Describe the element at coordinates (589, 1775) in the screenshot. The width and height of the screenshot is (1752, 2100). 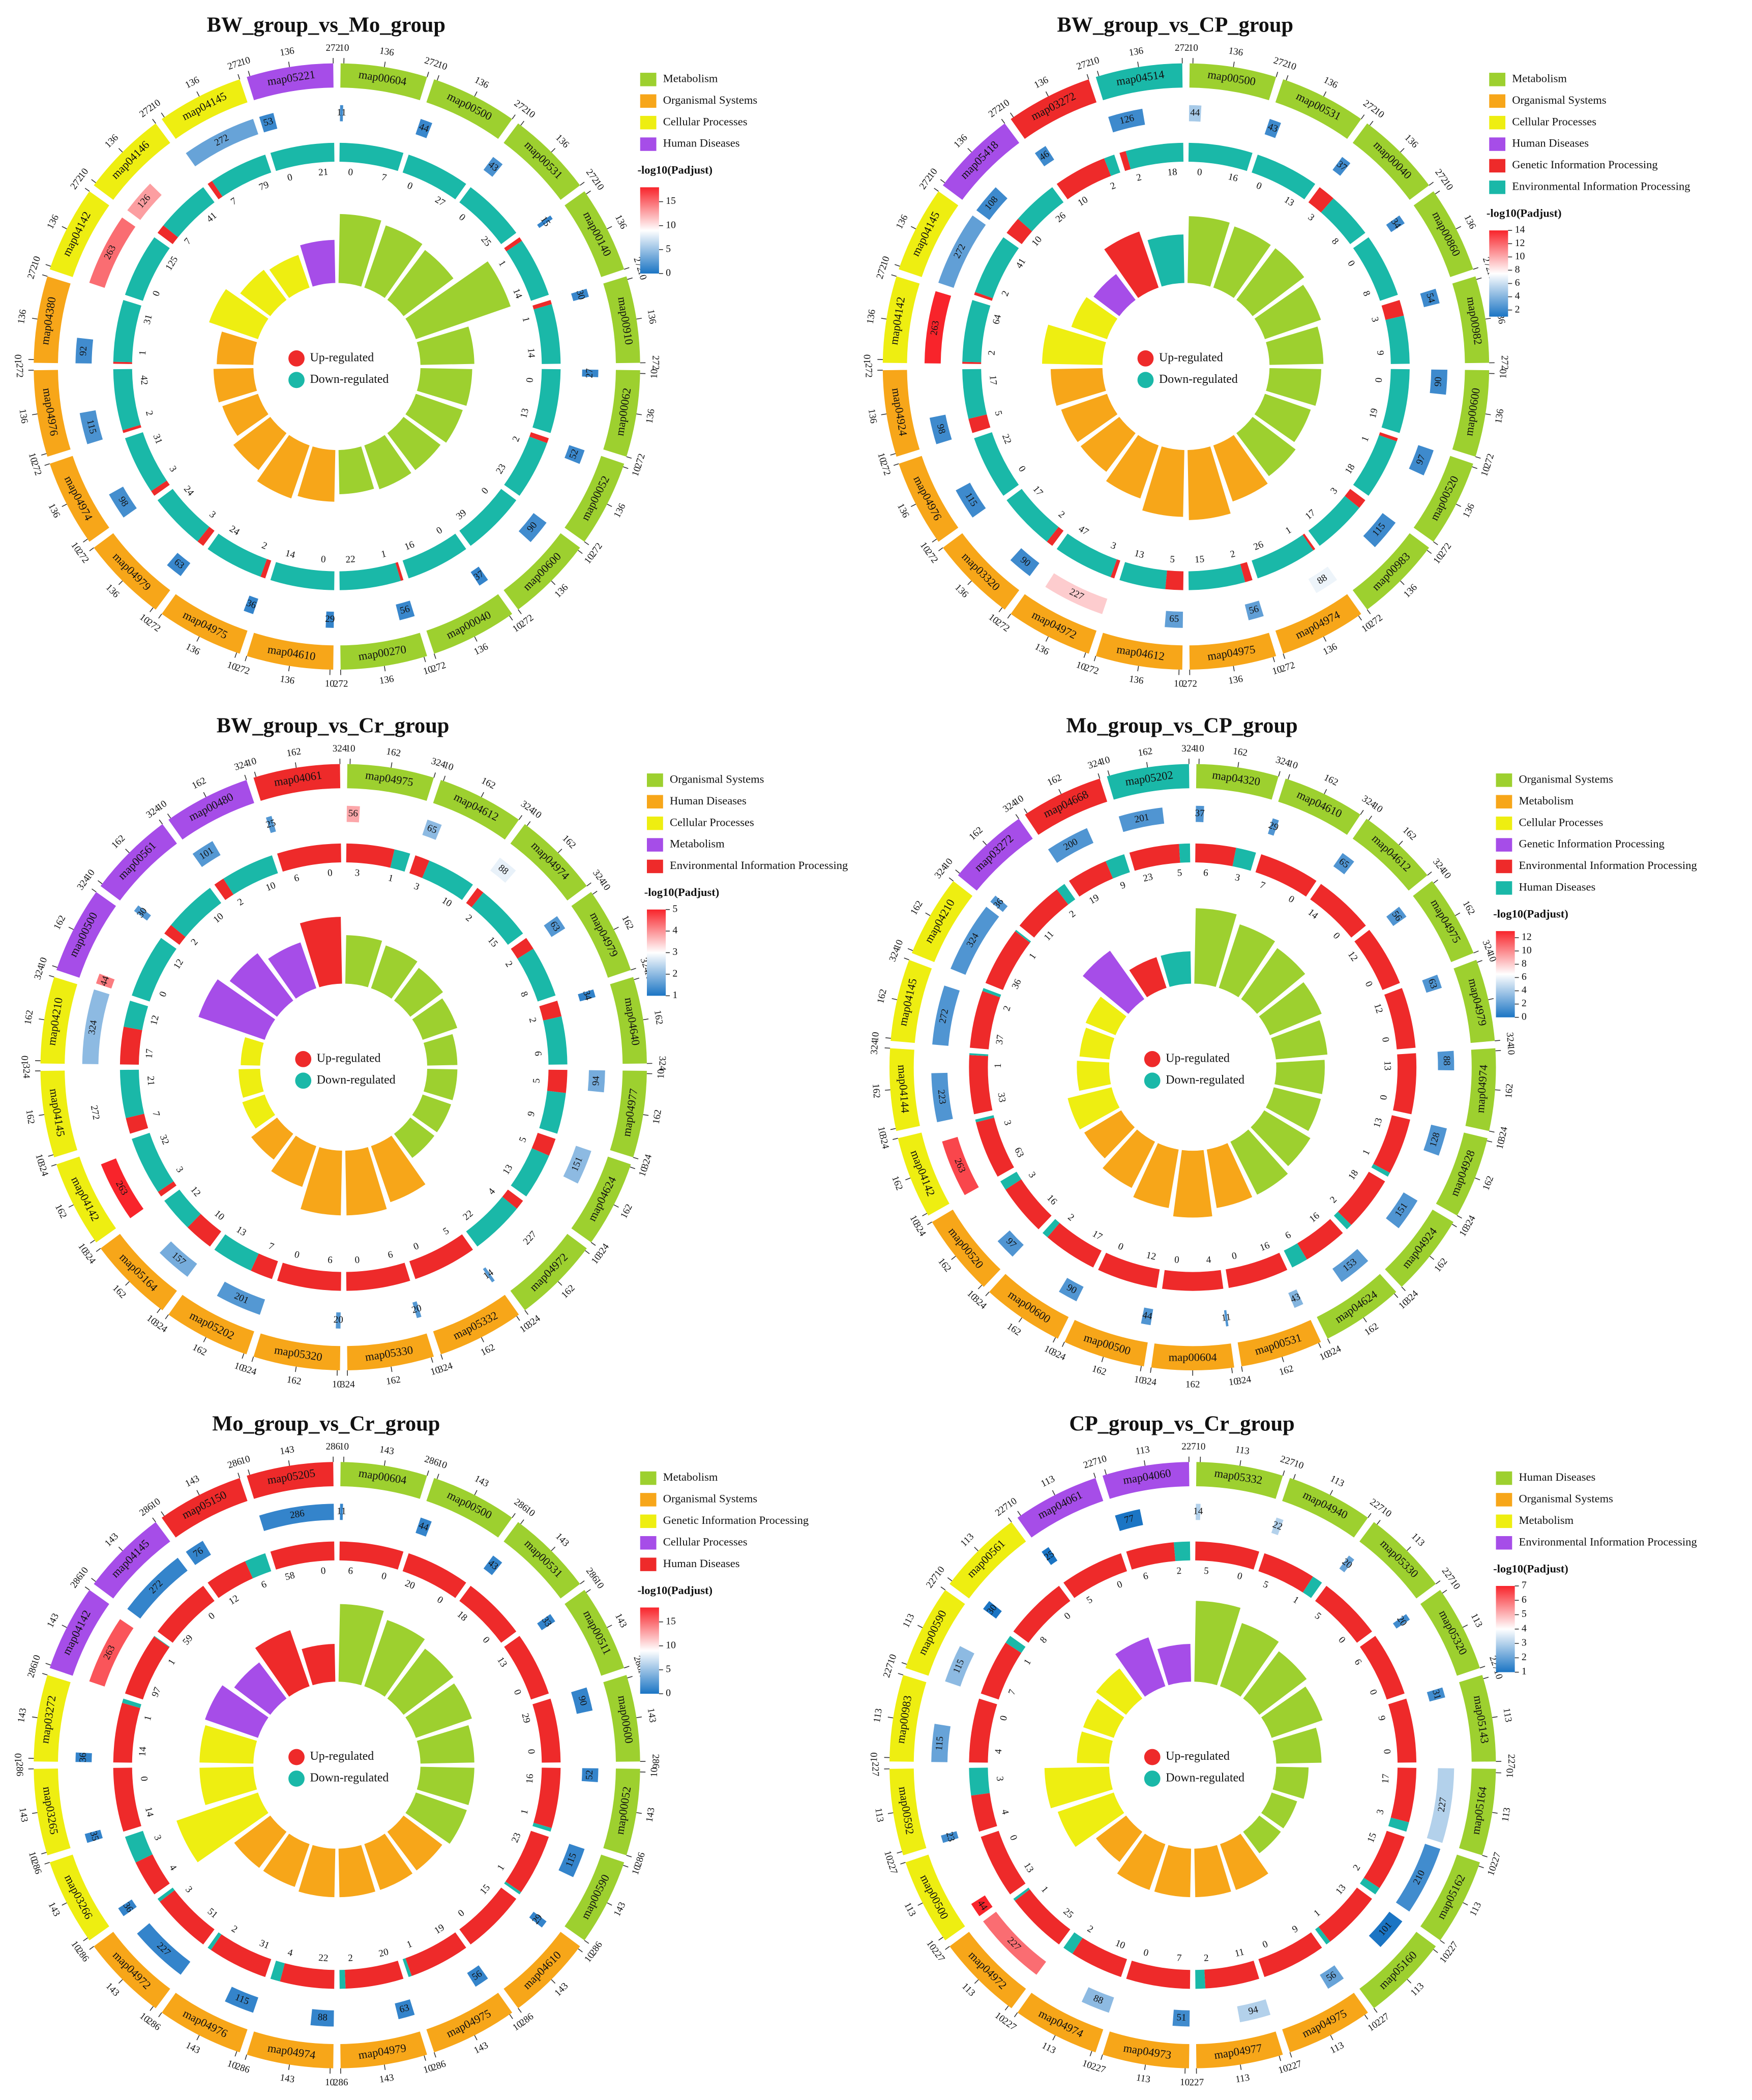
I see `gene-count-label: 52` at that location.